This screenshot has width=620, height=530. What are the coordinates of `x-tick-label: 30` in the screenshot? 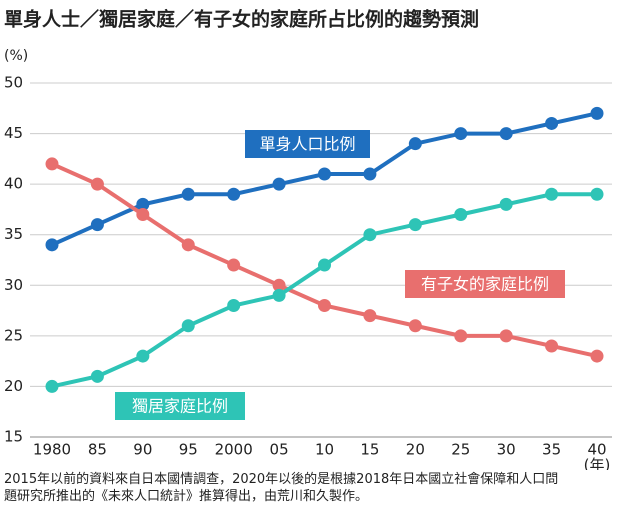 It's located at (506, 450).